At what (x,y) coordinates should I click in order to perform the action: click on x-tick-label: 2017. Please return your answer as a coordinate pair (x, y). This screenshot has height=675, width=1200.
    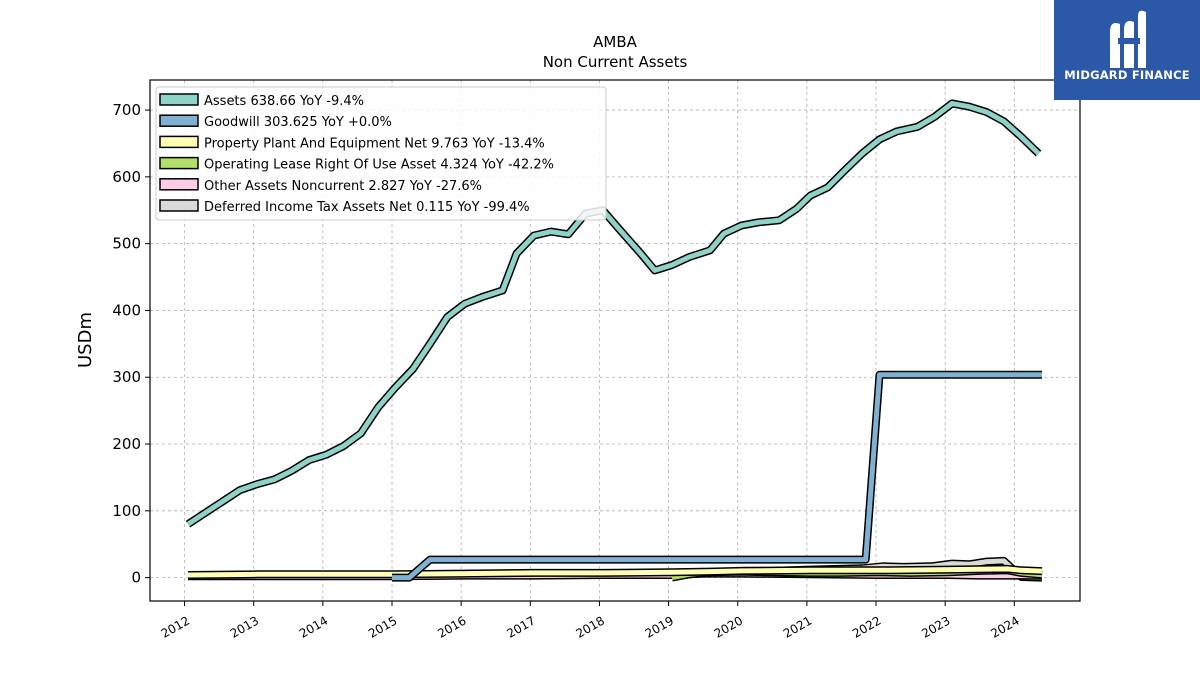
    Looking at the image, I should click on (520, 626).